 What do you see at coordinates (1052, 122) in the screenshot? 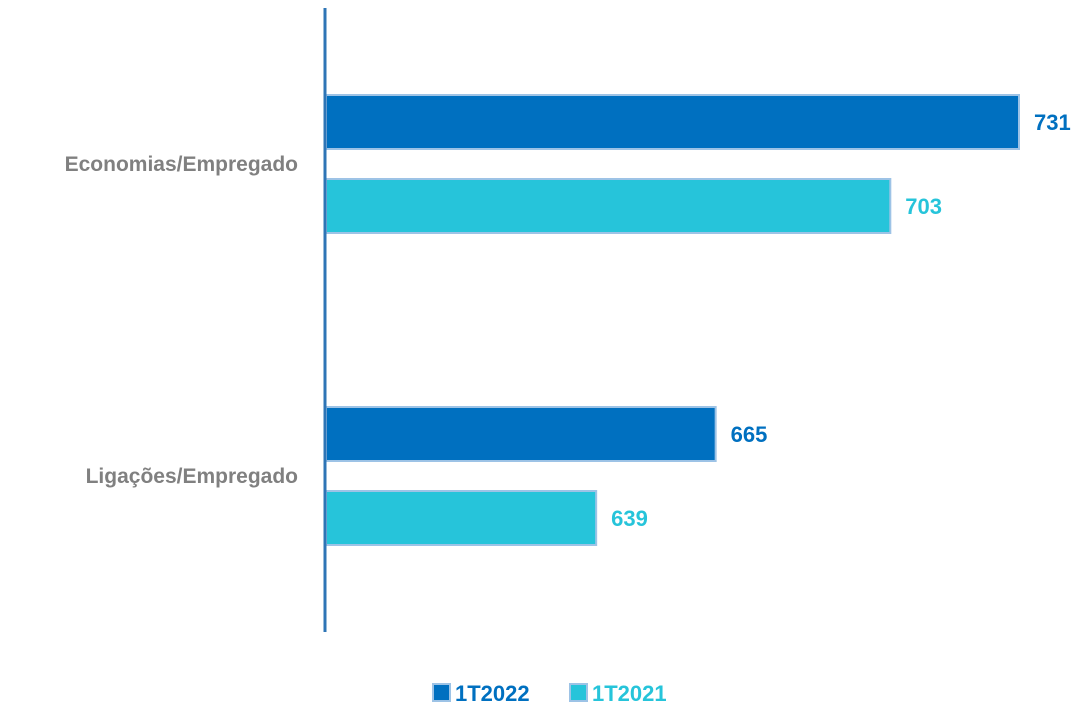
I see `data-label: 731` at bounding box center [1052, 122].